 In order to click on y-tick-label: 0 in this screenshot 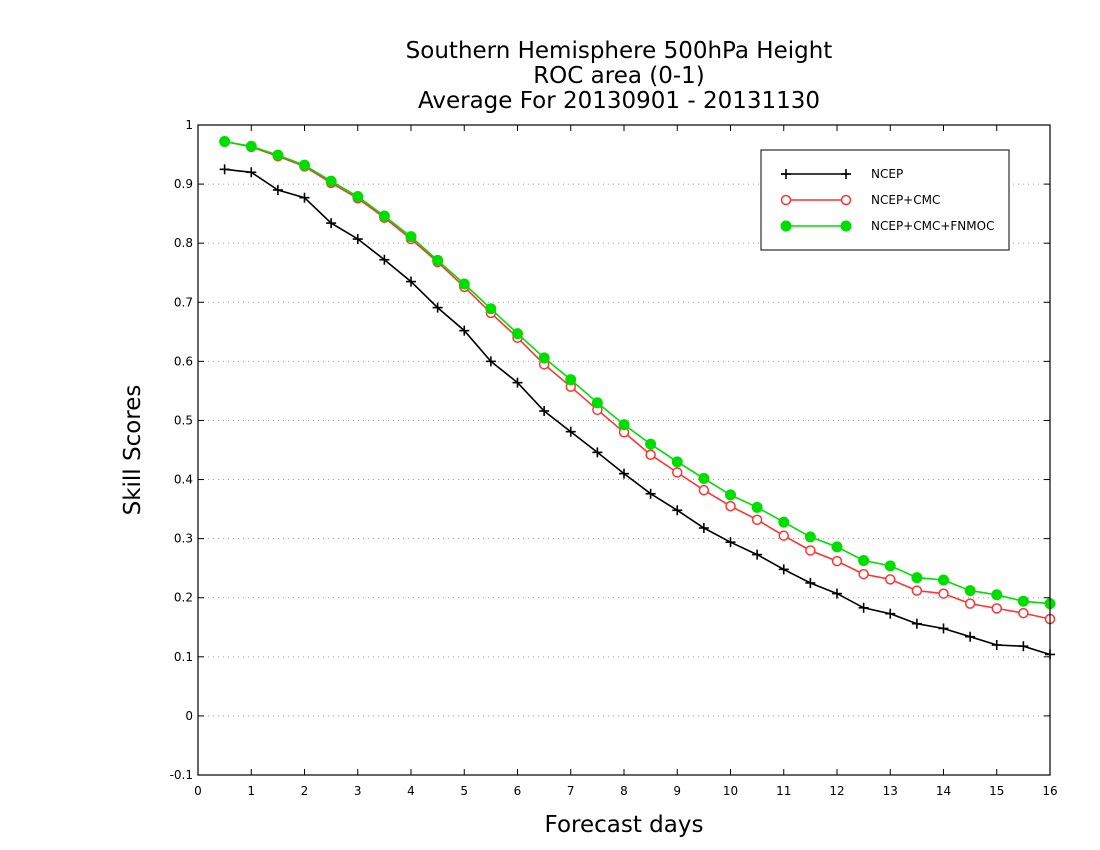, I will do `click(189, 716)`.